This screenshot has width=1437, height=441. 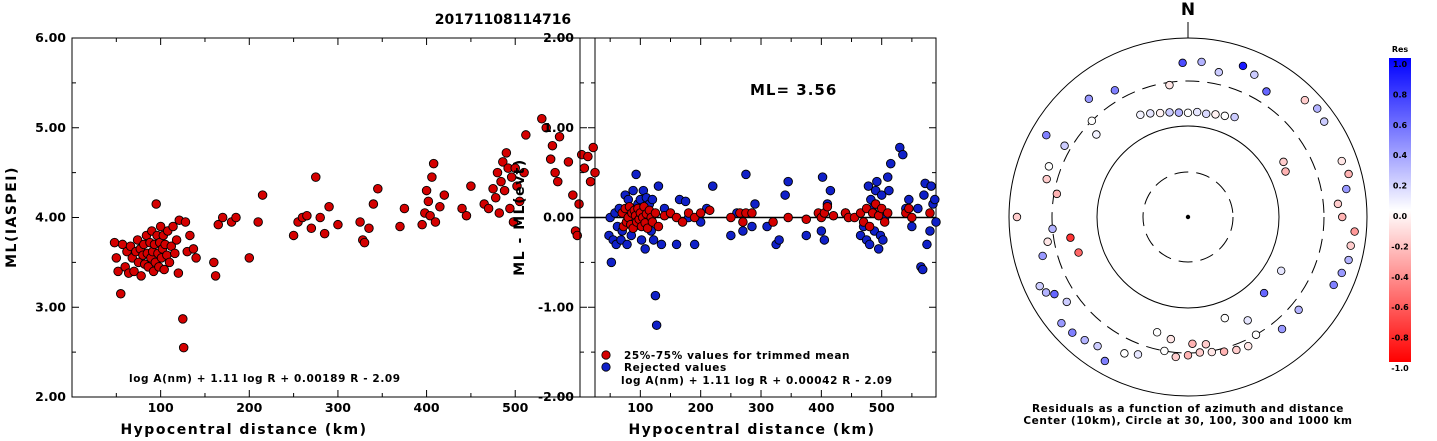 I want to click on colorbar-tick-label: -1.0, so click(x=1400, y=368).